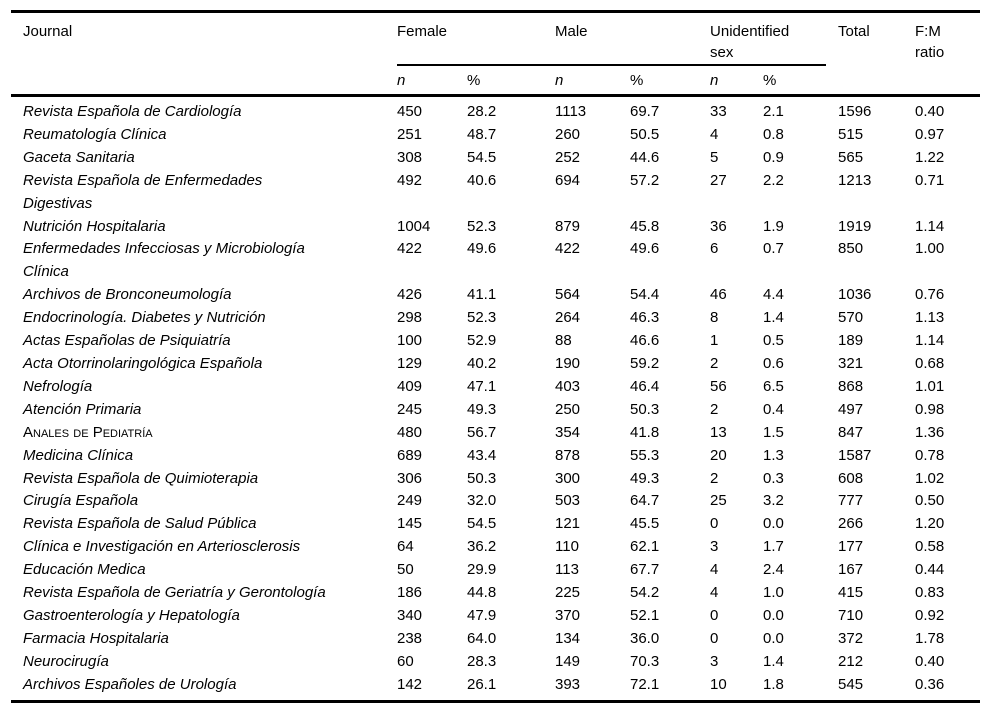  What do you see at coordinates (718, 684) in the screenshot?
I see `unid-n-cell: 10` at bounding box center [718, 684].